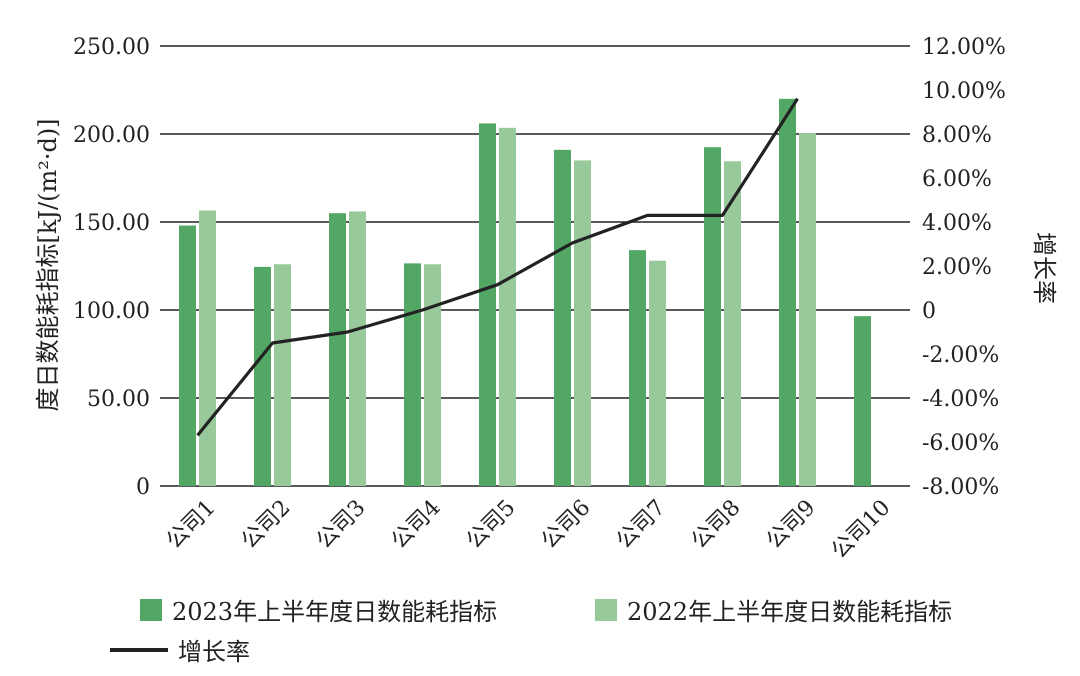 The height and width of the screenshot is (676, 1080). Describe the element at coordinates (964, 47) in the screenshot. I see `y2-tick-label: 12.00%` at that location.